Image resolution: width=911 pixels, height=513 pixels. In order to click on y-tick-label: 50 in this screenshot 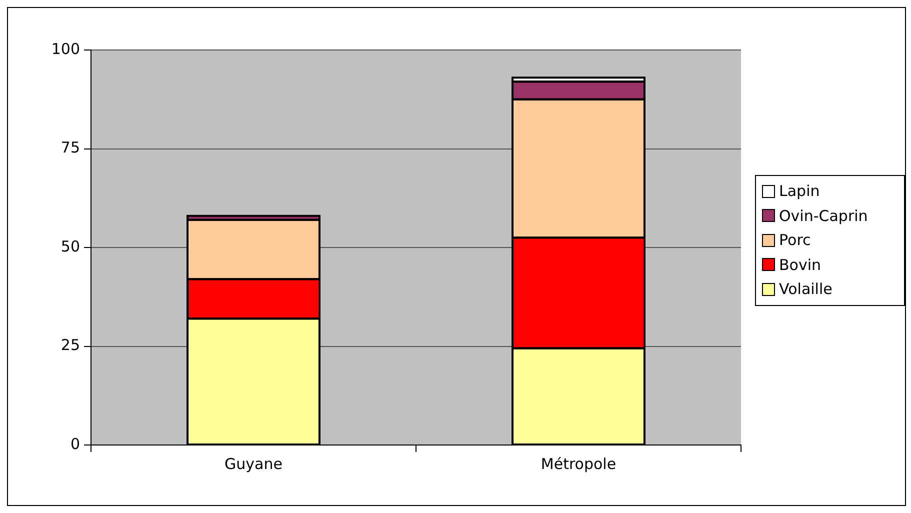, I will do `click(70, 246)`.